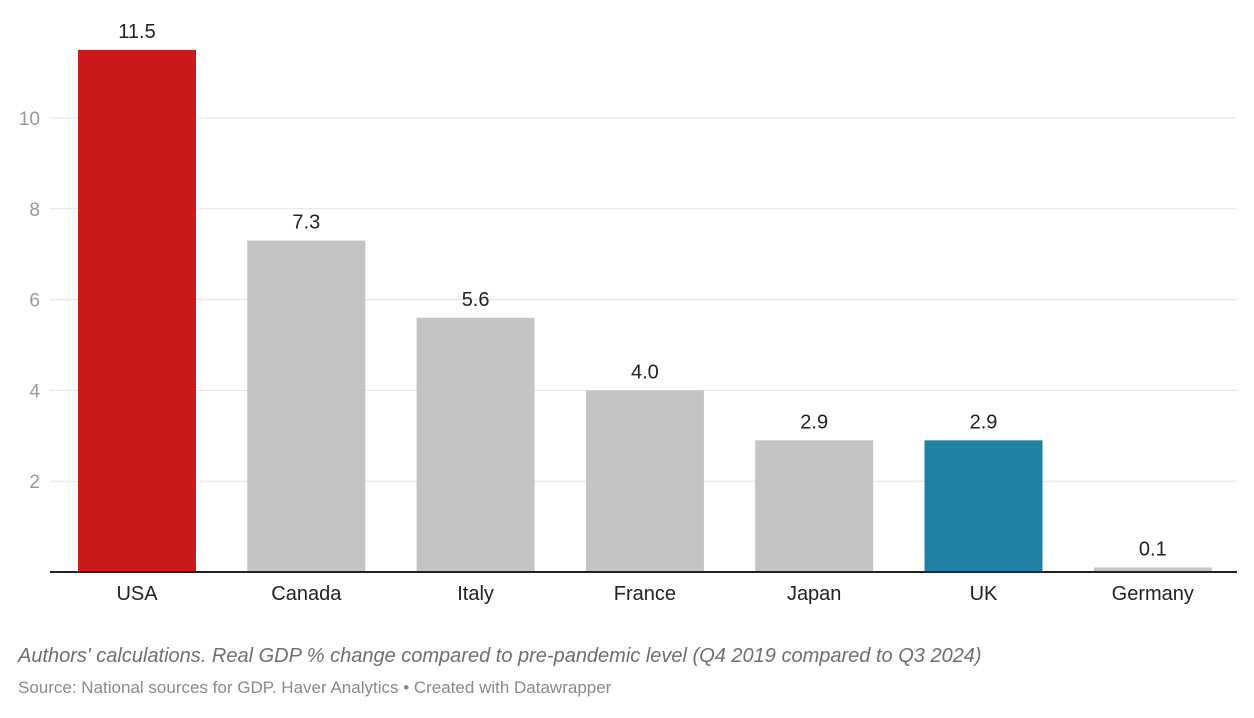 The height and width of the screenshot is (718, 1254). I want to click on y-tick-label: 4, so click(34, 391).